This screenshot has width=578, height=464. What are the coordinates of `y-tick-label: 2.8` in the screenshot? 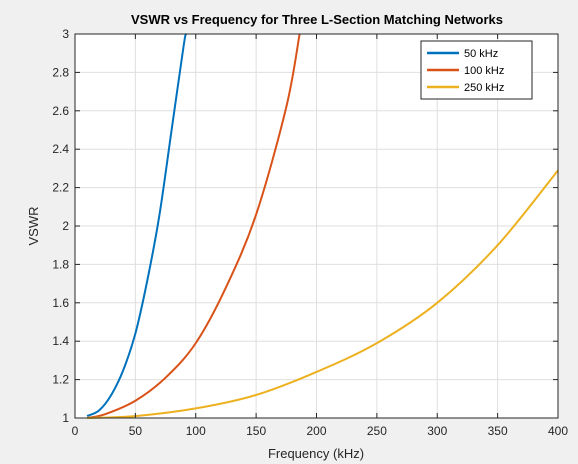 It's located at (60, 72).